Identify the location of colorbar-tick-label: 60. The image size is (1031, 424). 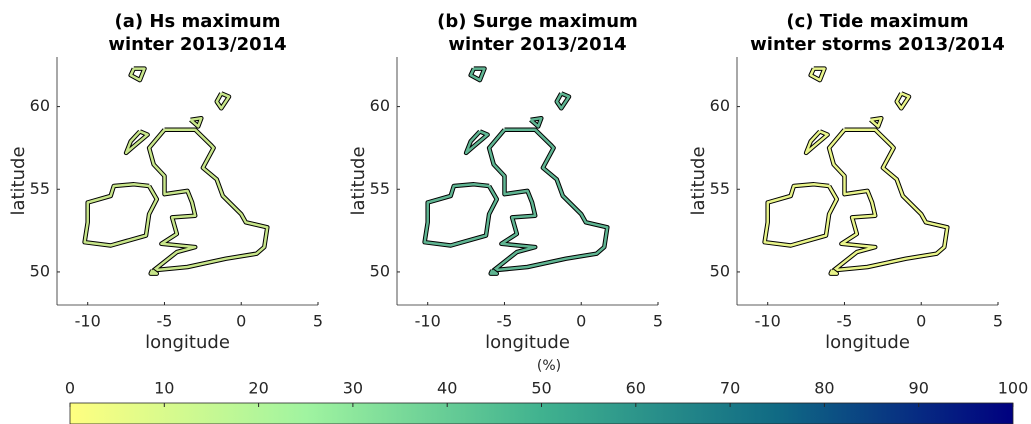
(636, 388).